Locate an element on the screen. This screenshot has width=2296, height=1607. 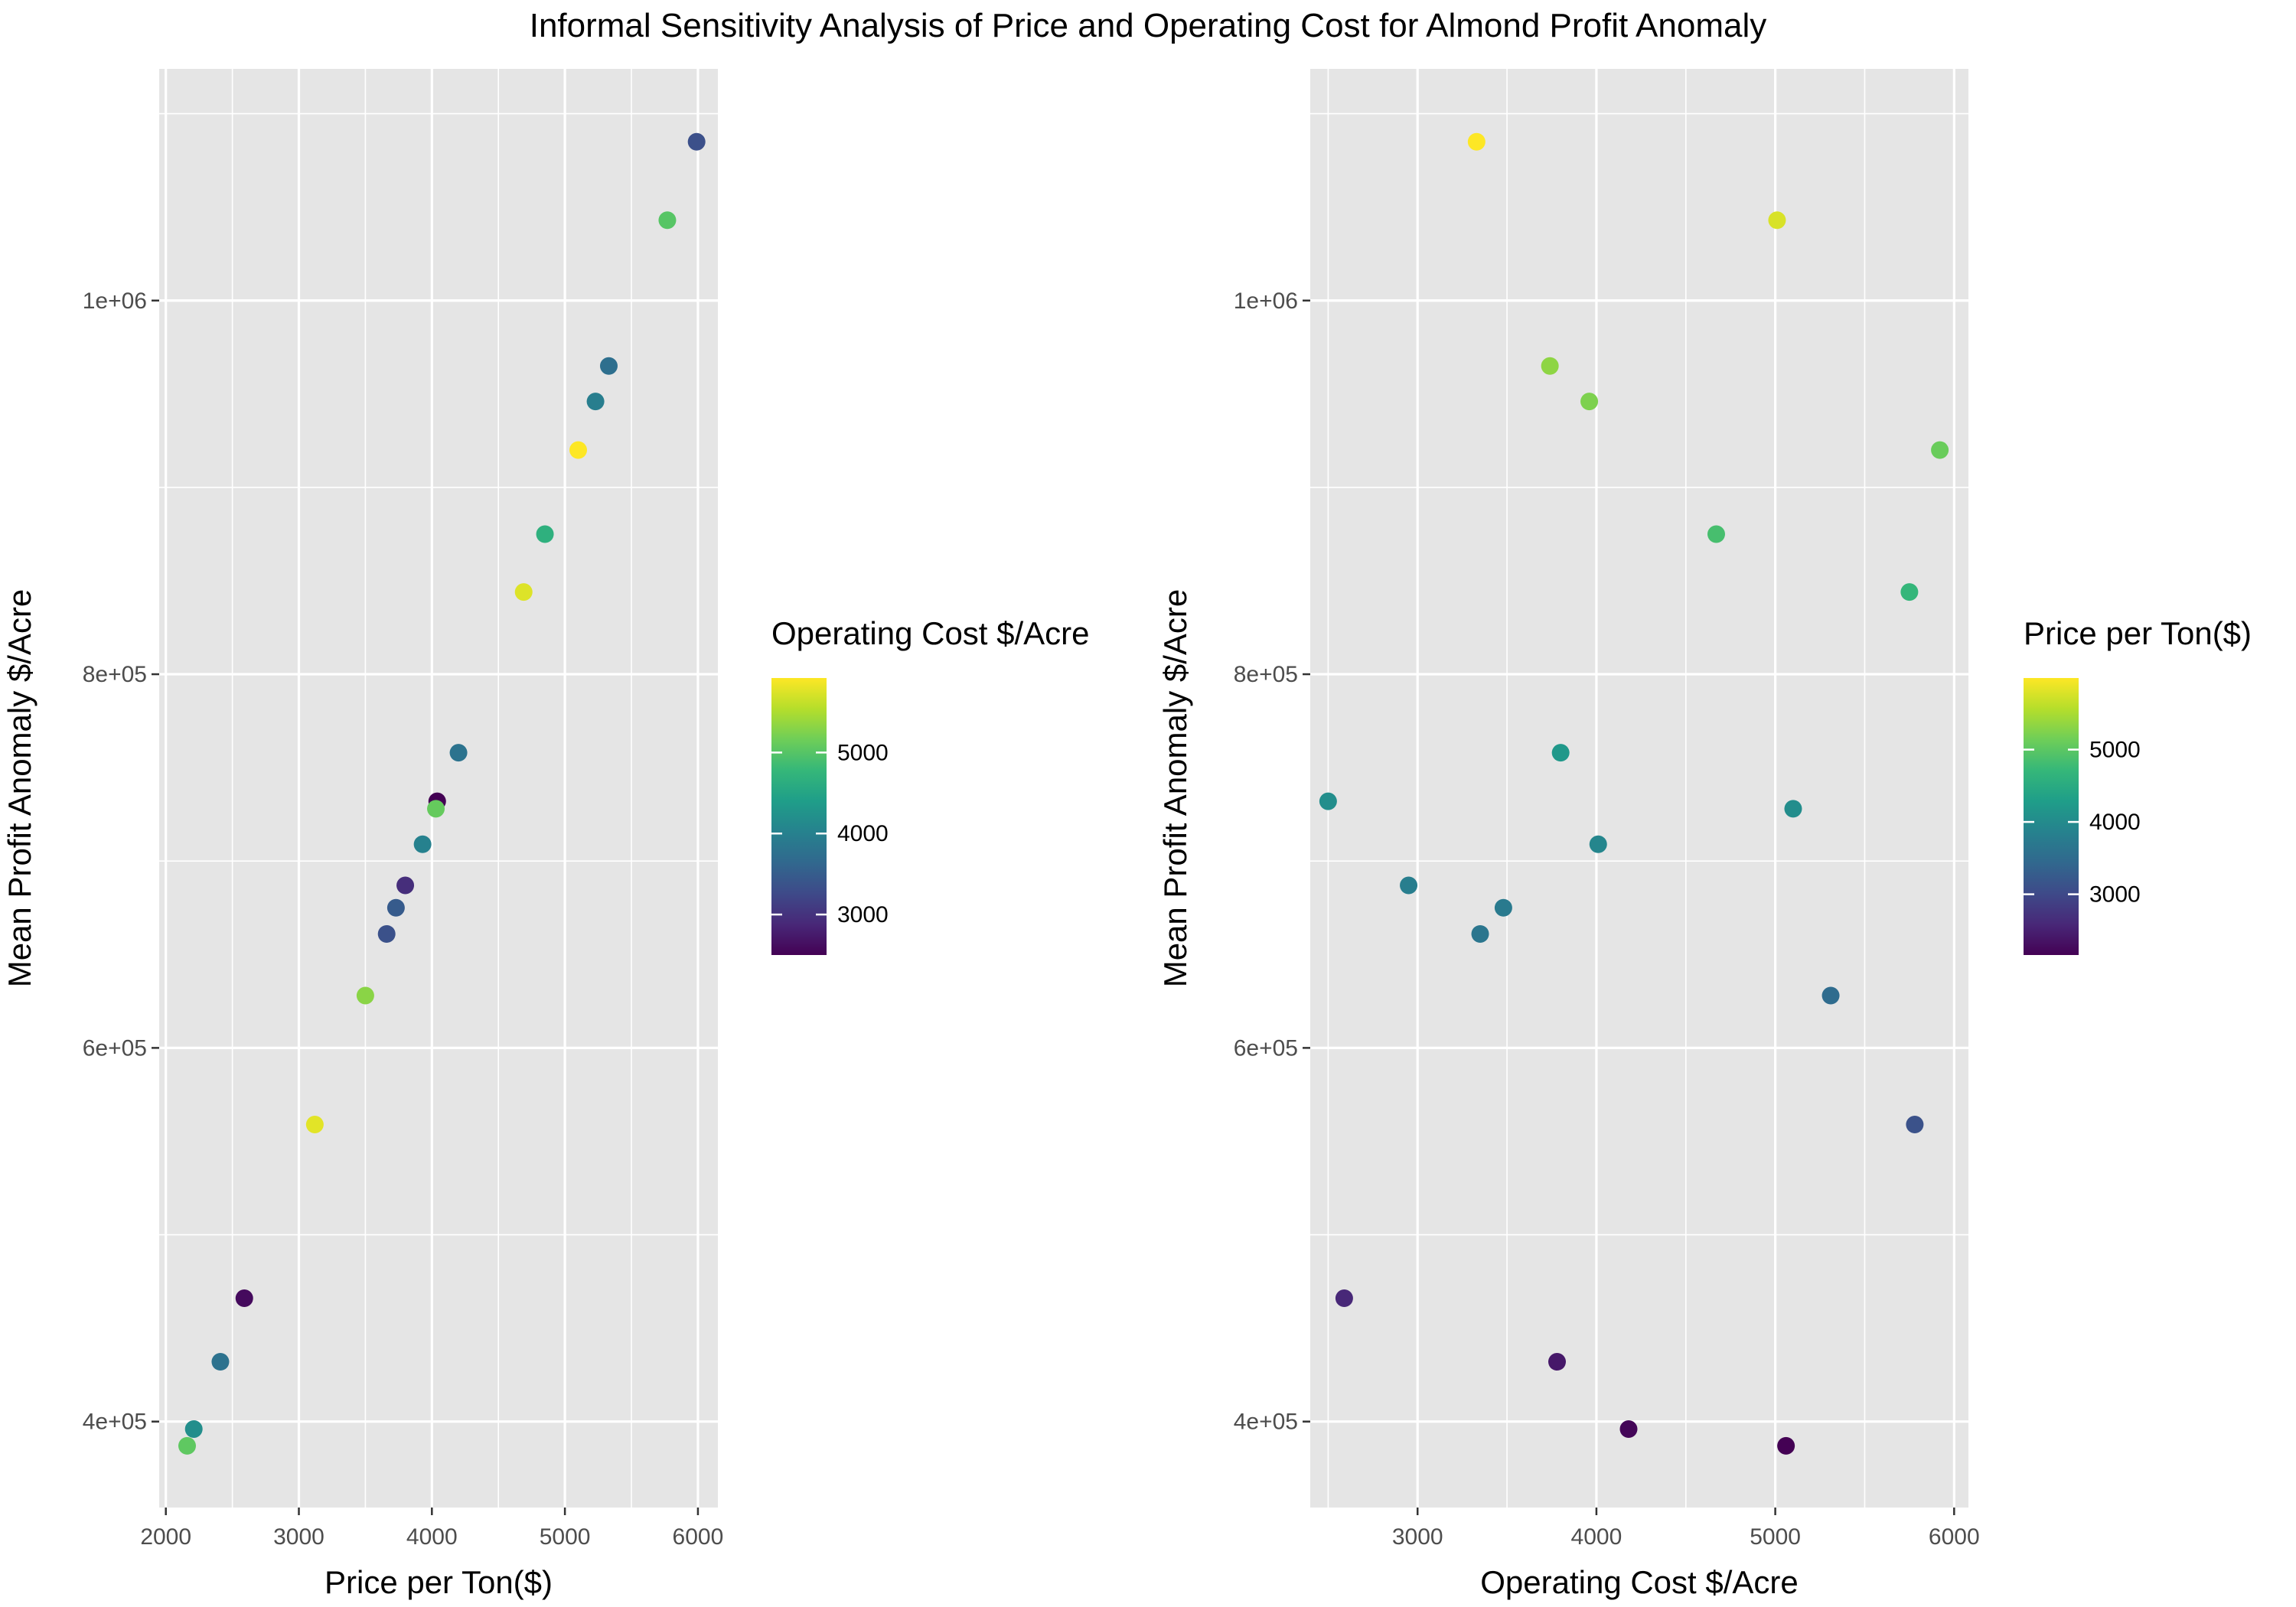
legend-title: Operating Cost $/Acre is located at coordinates (930, 633).